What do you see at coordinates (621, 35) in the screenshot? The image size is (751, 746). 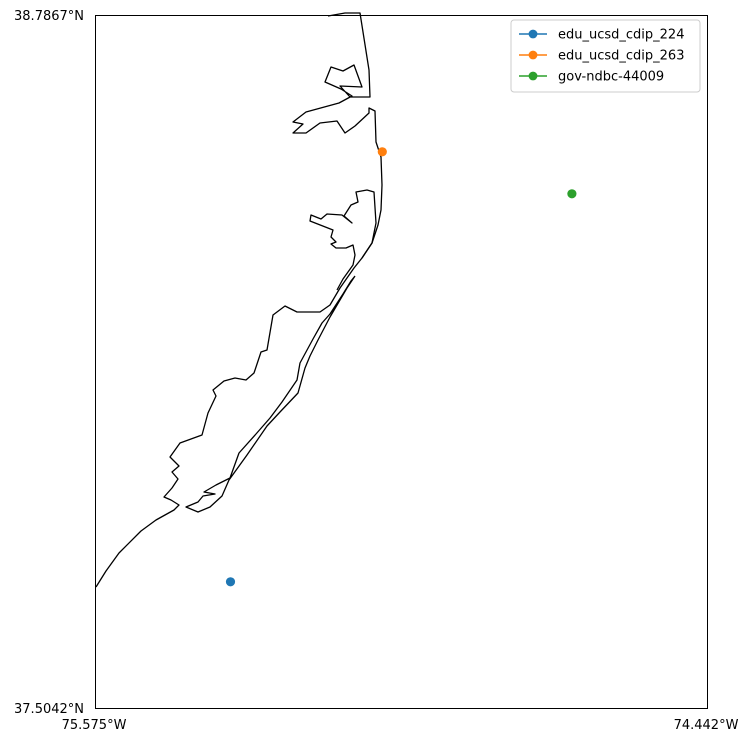 I see `legend-label-edu-ucsd-cdip-224: edu_ucsd_cdip_224` at bounding box center [621, 35].